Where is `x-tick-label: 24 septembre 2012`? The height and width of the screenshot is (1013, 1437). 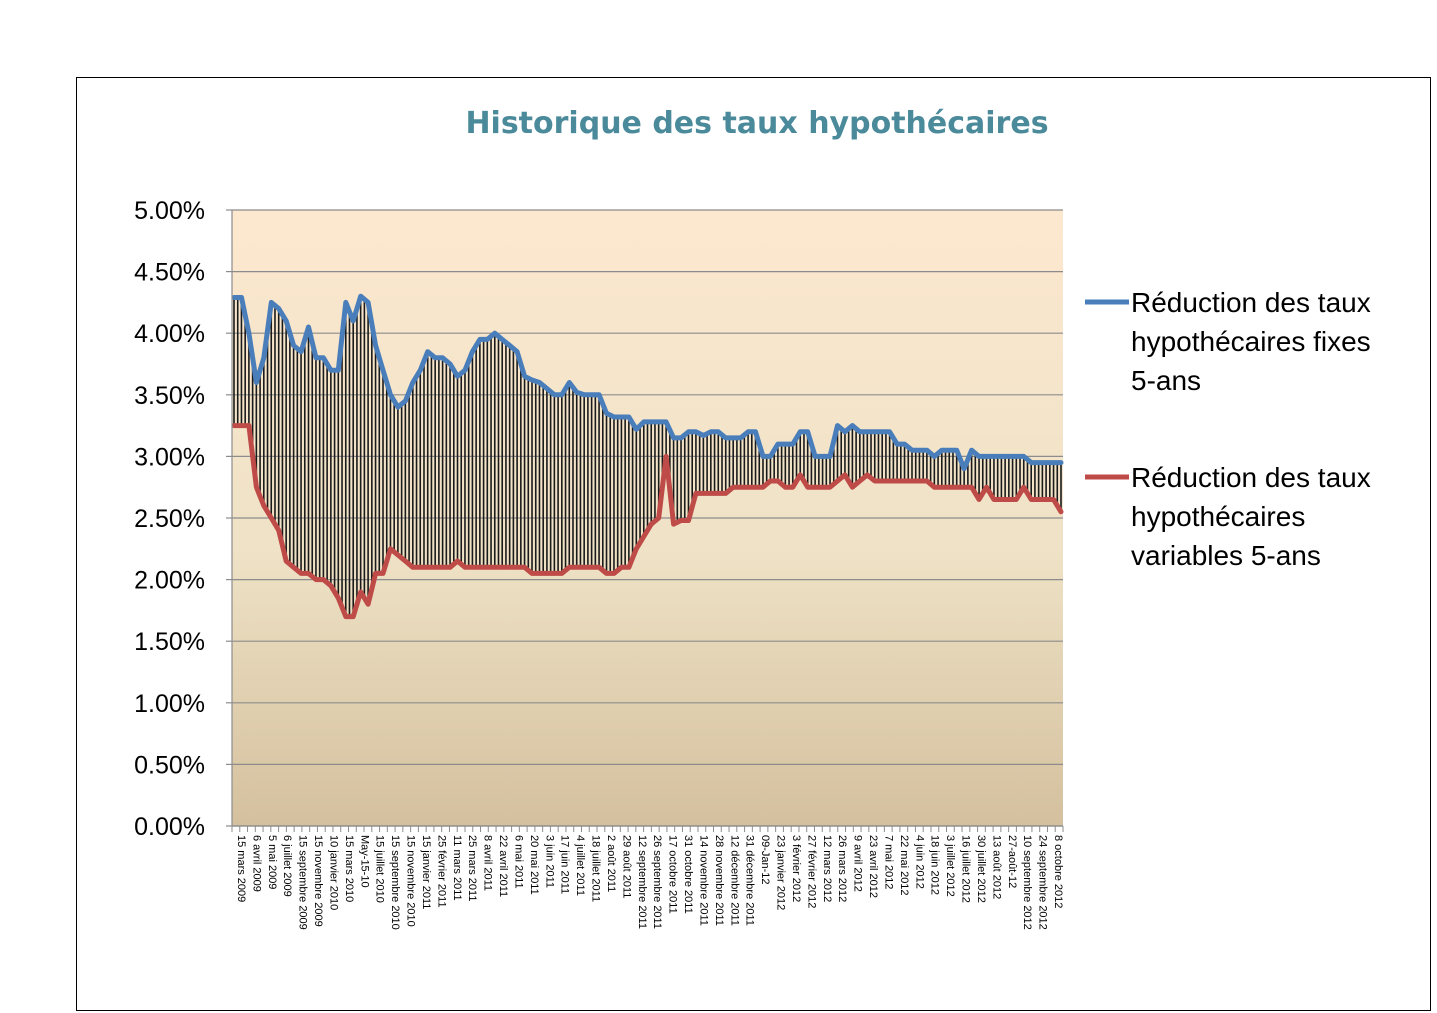
x-tick-label: 24 septembre 2012 is located at coordinates (1043, 882).